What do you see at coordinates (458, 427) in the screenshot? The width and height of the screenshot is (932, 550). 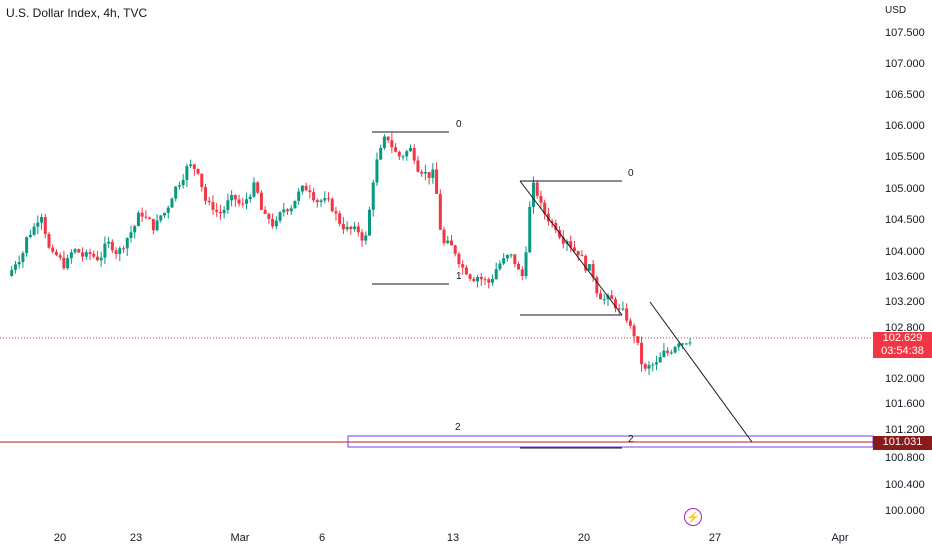 I see `fib-label-2: 2` at bounding box center [458, 427].